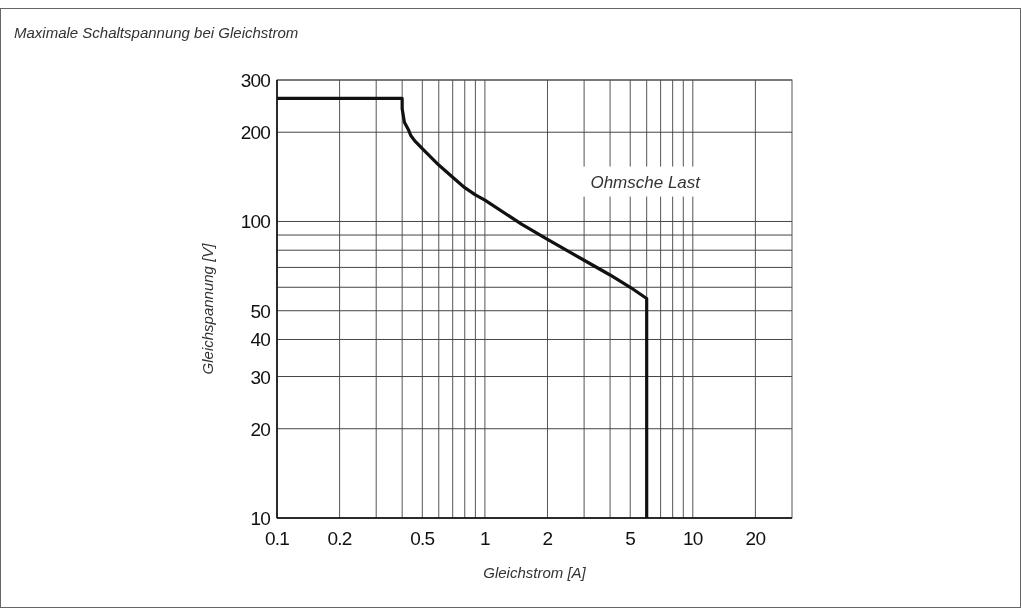 This screenshot has width=1021, height=615. Describe the element at coordinates (260, 518) in the screenshot. I see `y-tick-label: 10` at that location.